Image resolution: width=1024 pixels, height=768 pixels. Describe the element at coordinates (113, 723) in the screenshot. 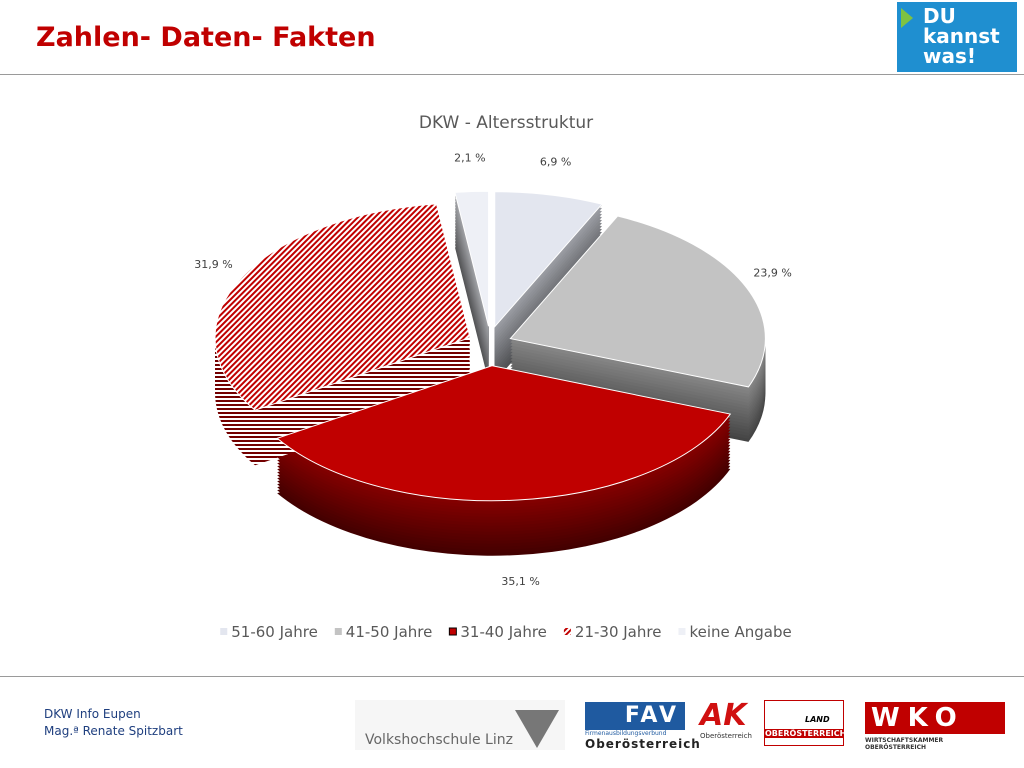

I see `footer-text: DKW Info Eupen Mag.ª Renate Spitzbart` at that location.